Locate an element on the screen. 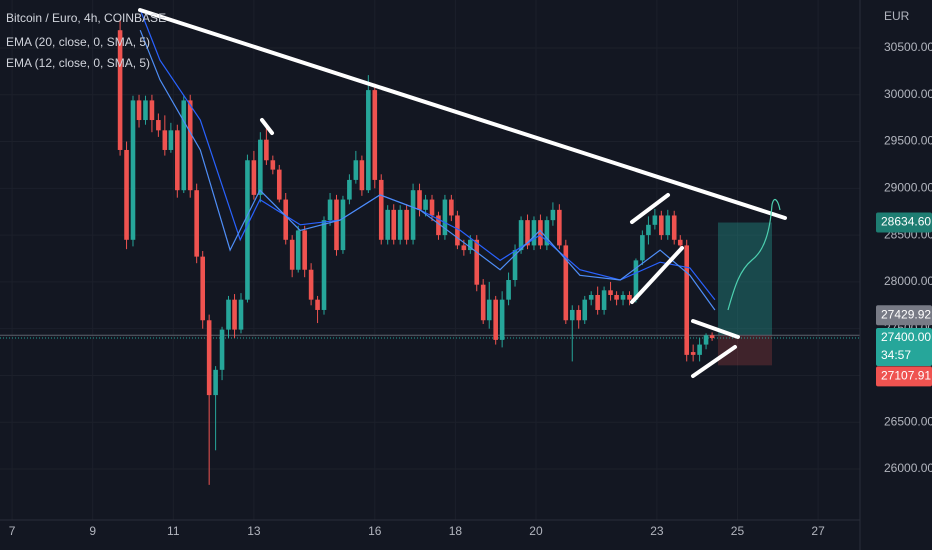  x-tick-label: 11 is located at coordinates (173, 531).